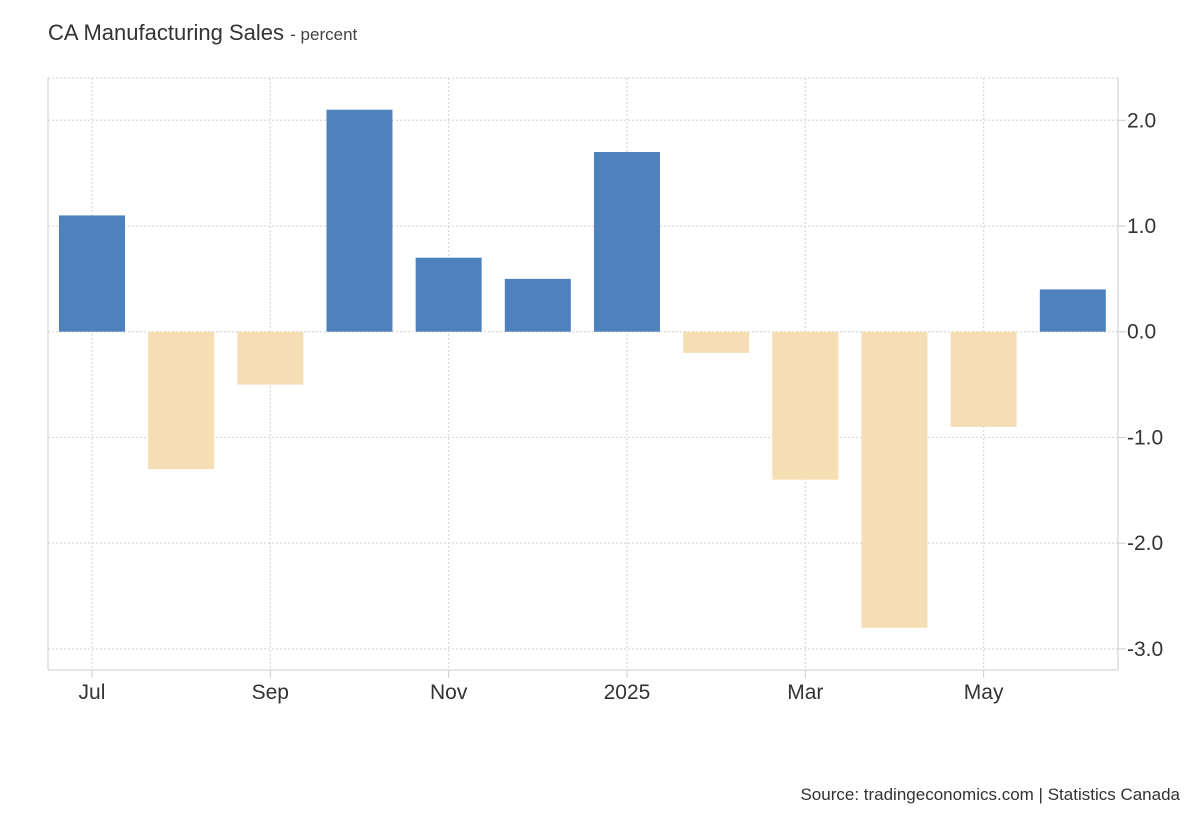  What do you see at coordinates (449, 692) in the screenshot?
I see `x-tick-label: Nov` at bounding box center [449, 692].